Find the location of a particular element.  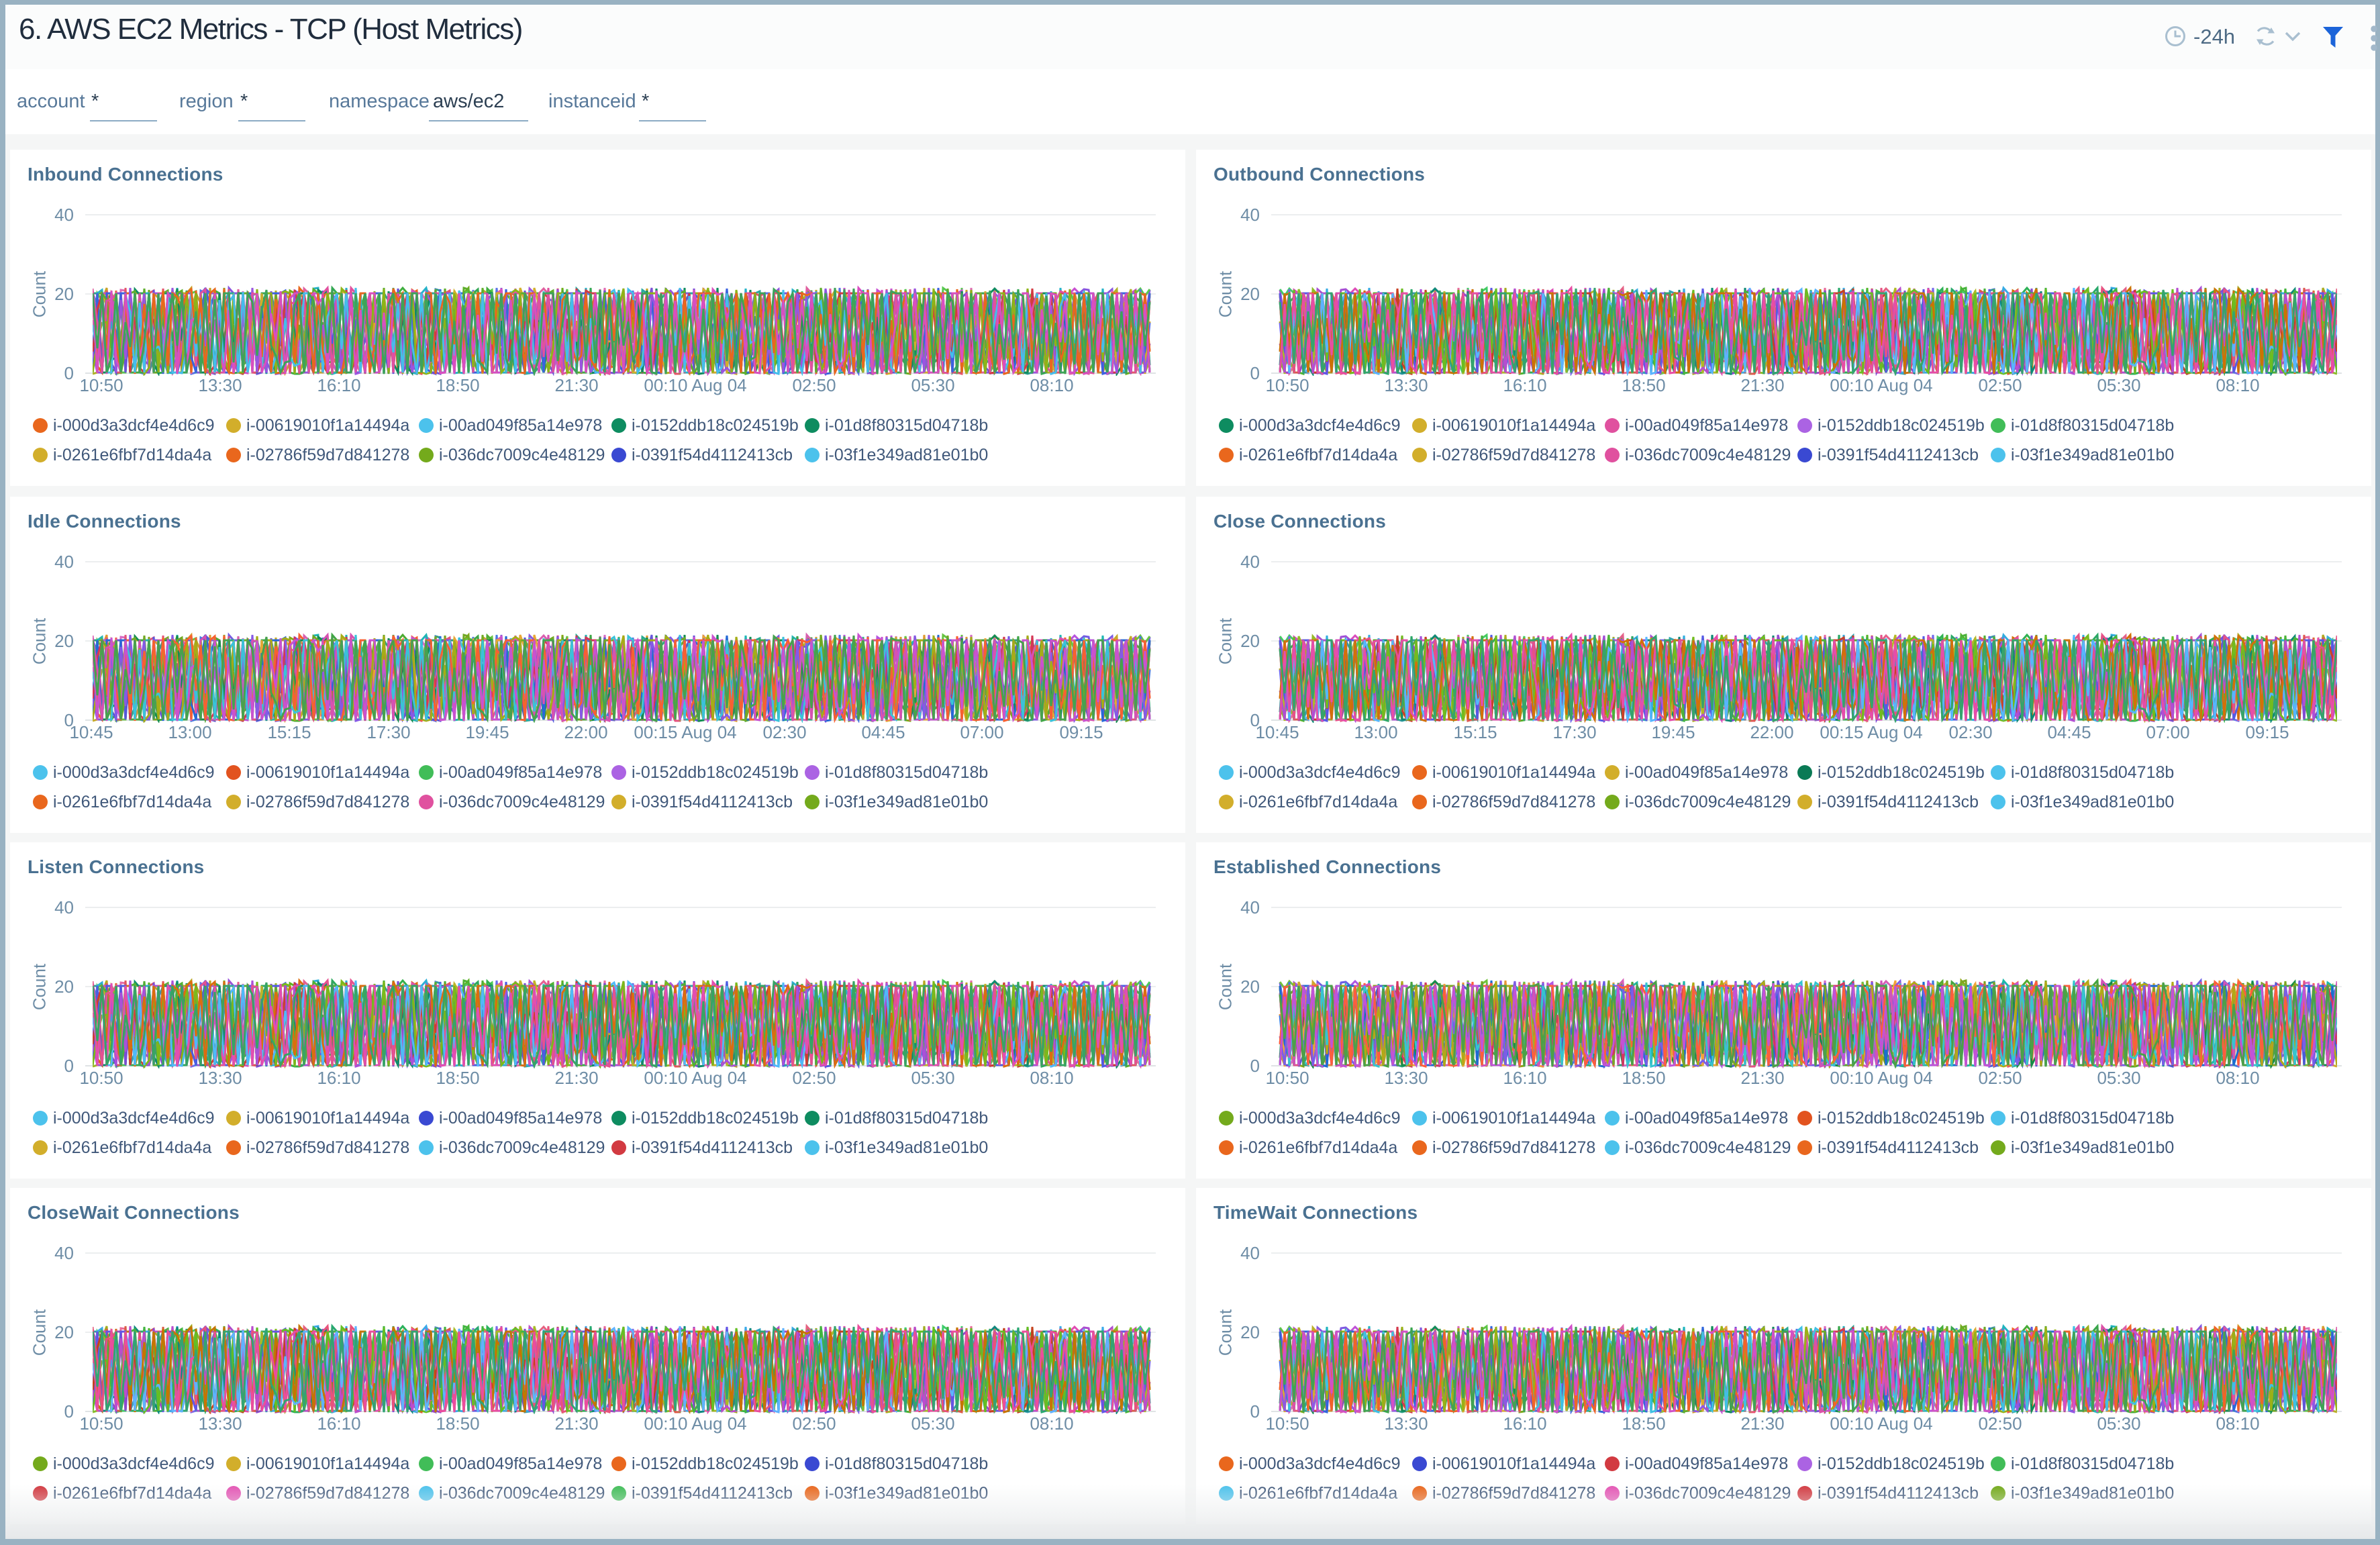

svg-text: -24h is located at coordinates (2214, 36).